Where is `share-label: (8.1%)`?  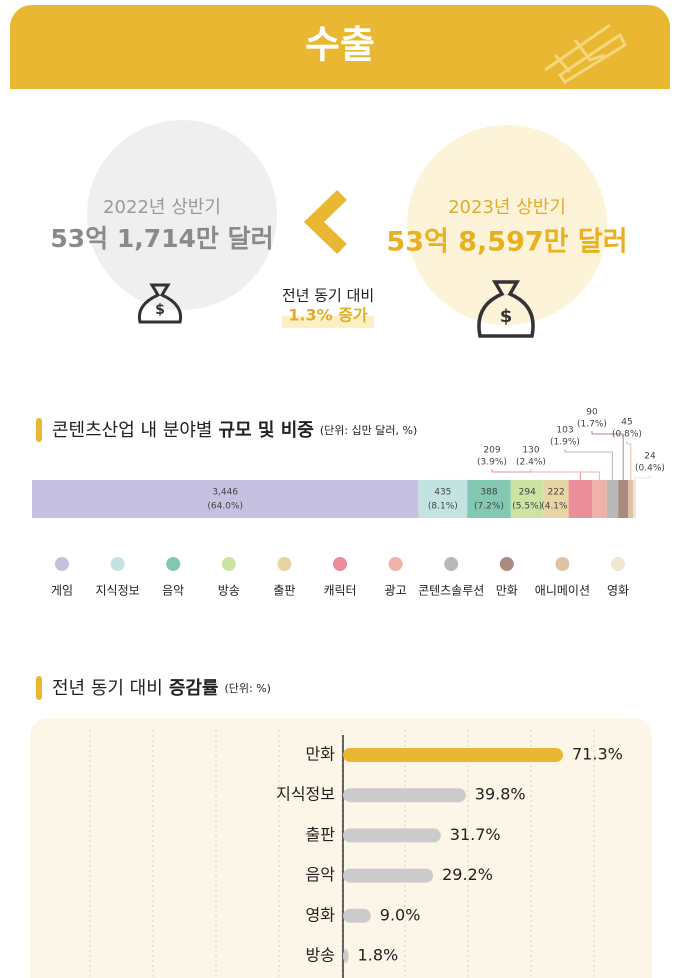 share-label: (8.1%) is located at coordinates (443, 507).